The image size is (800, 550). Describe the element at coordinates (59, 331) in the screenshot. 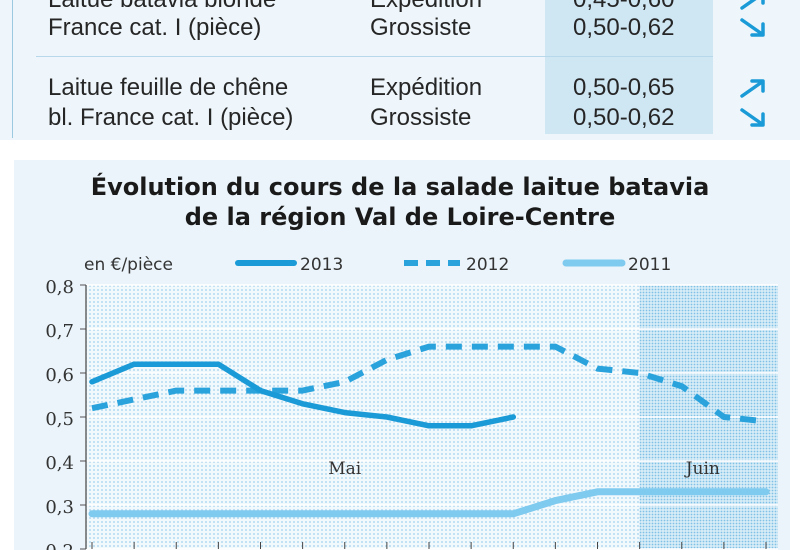

I see `y-tick-label: 0,7` at that location.